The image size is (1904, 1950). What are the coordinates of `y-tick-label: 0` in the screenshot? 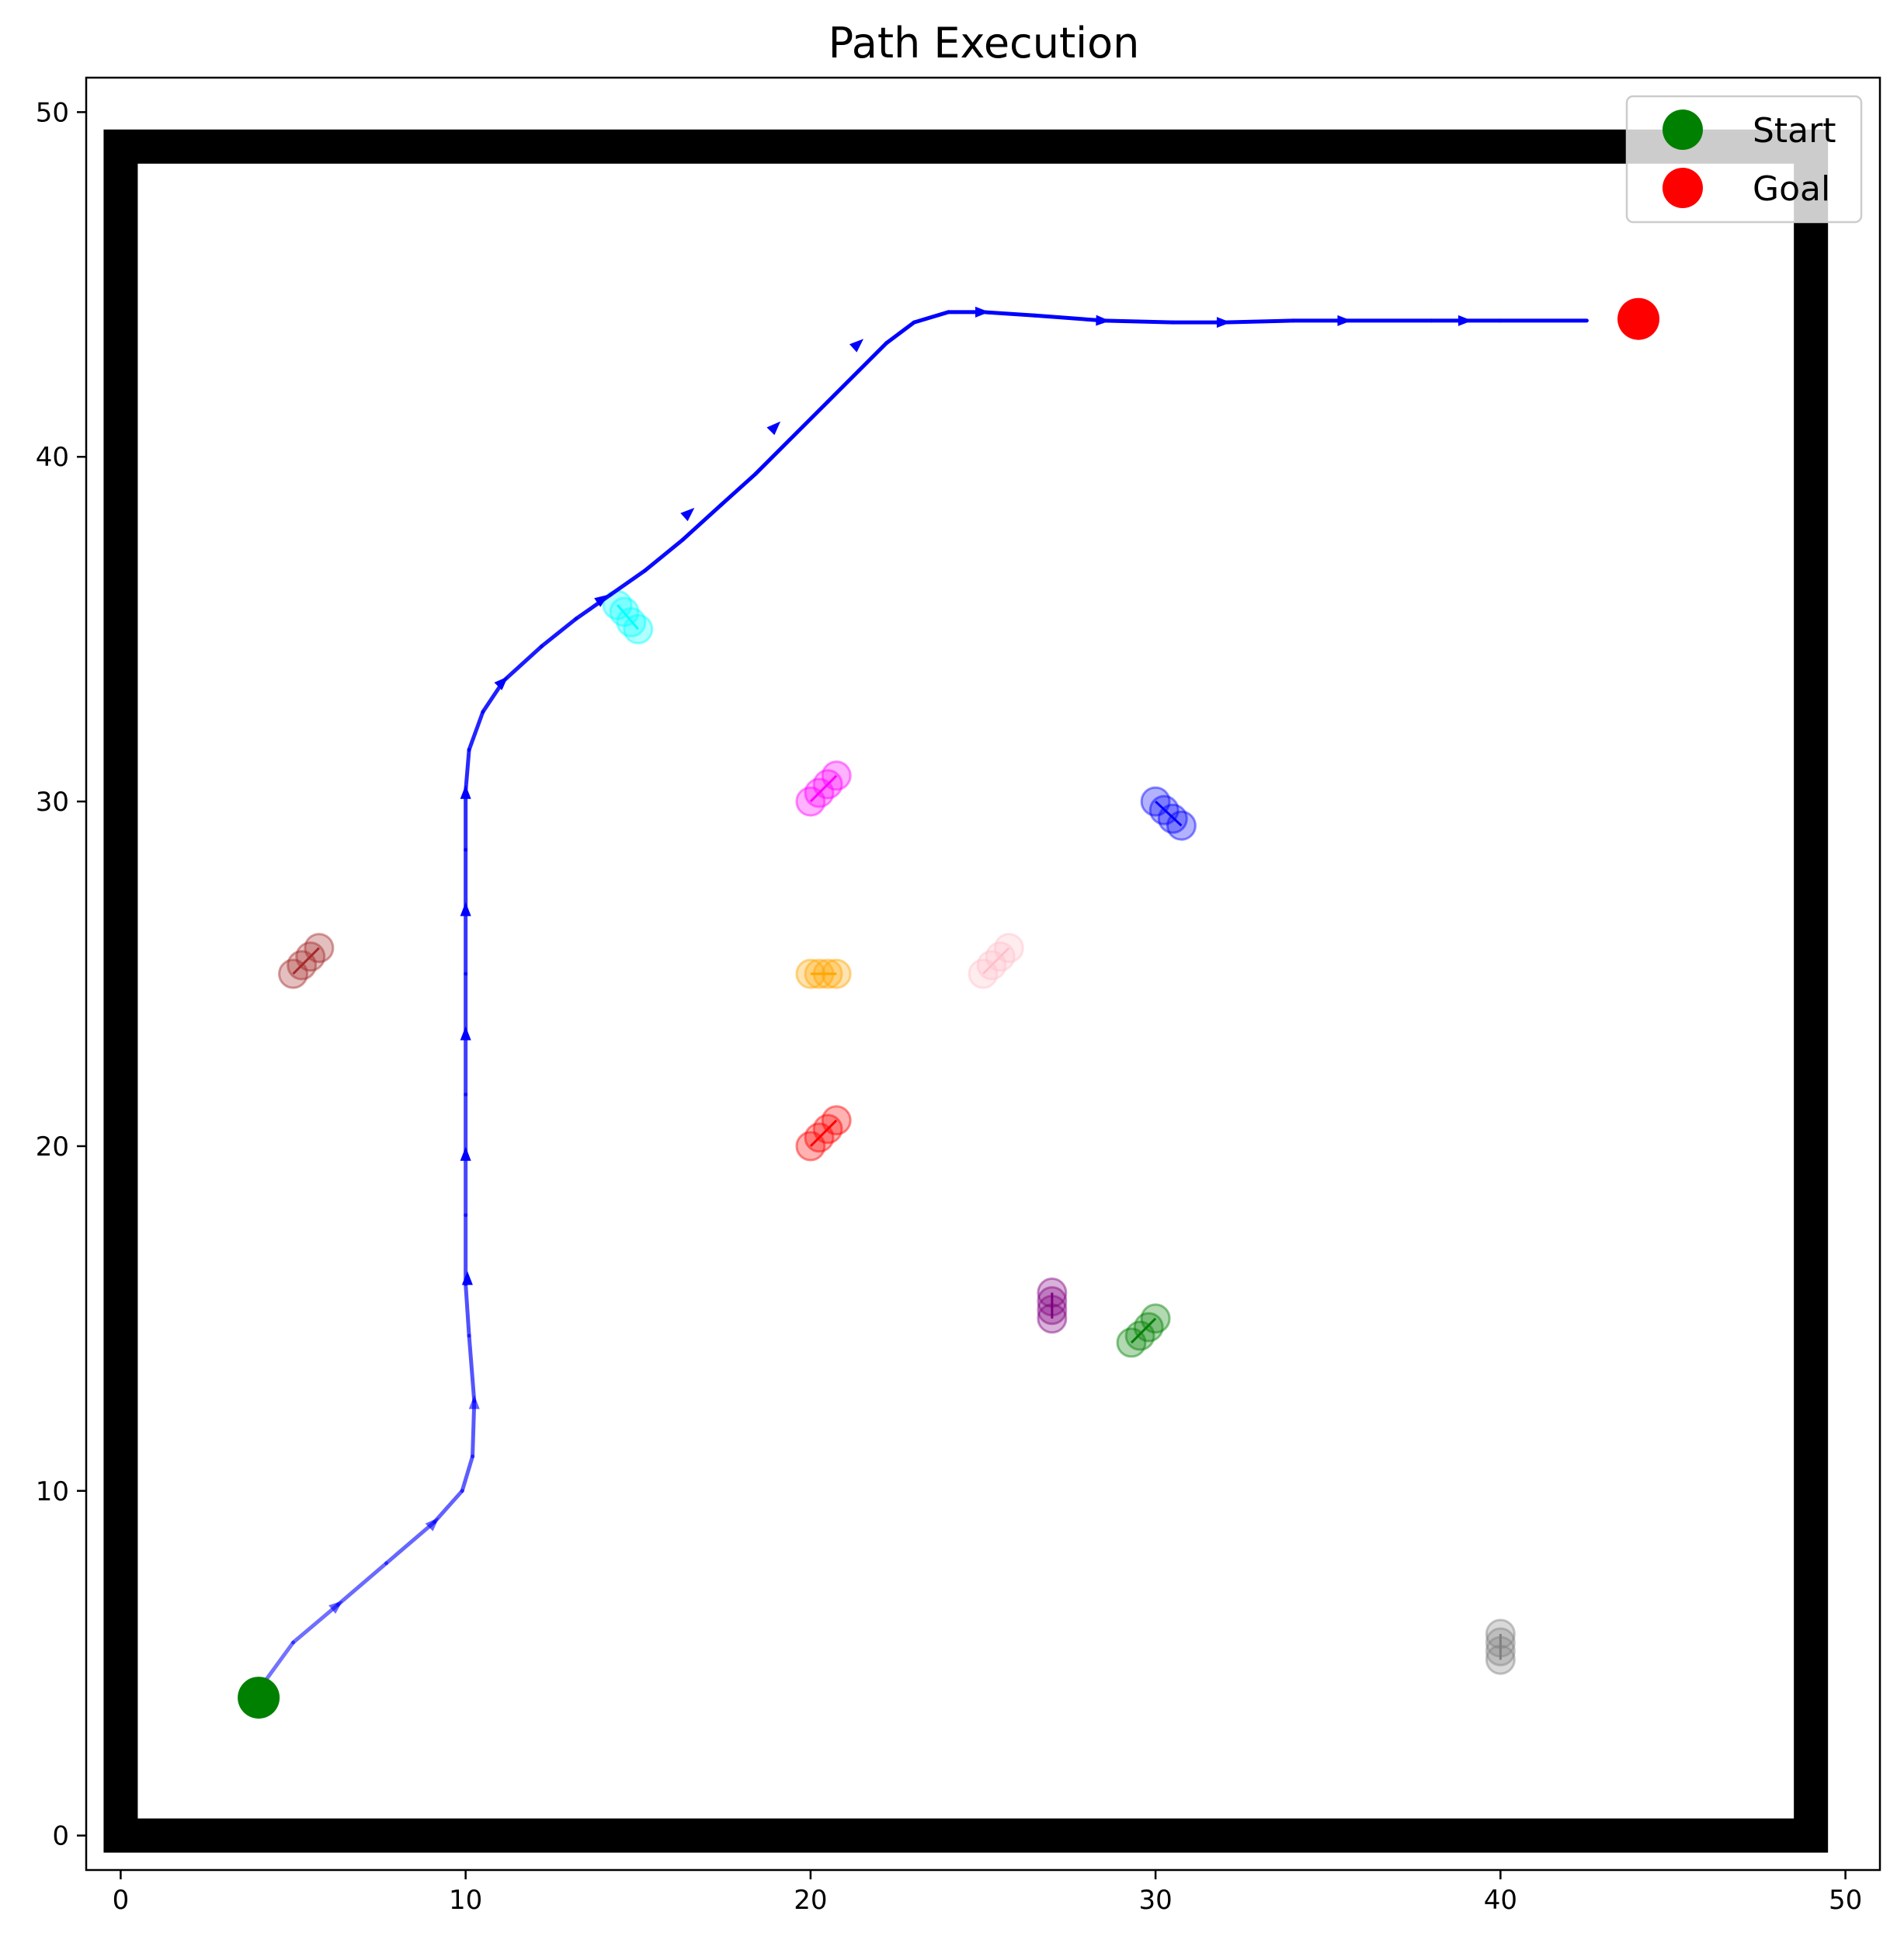 It's located at (61, 1836).